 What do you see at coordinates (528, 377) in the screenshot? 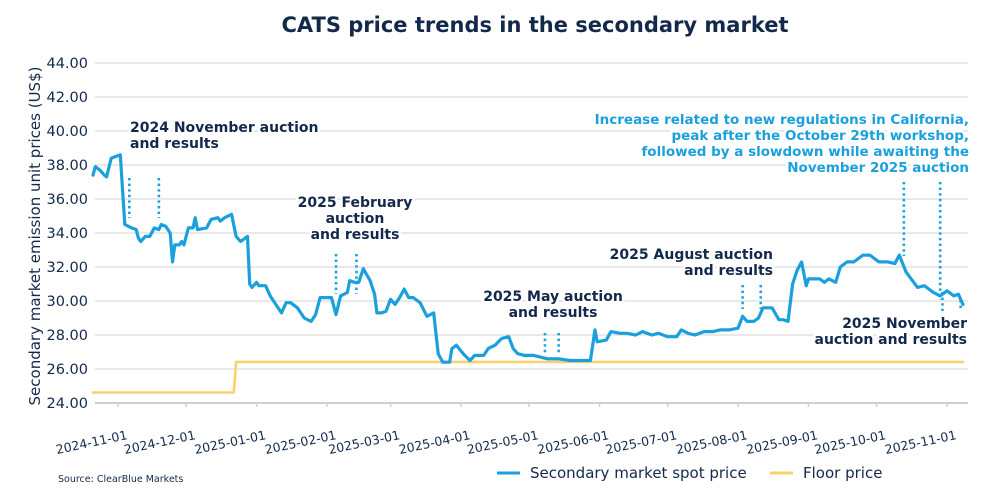
I see `series-line-floor-price` at bounding box center [528, 377].